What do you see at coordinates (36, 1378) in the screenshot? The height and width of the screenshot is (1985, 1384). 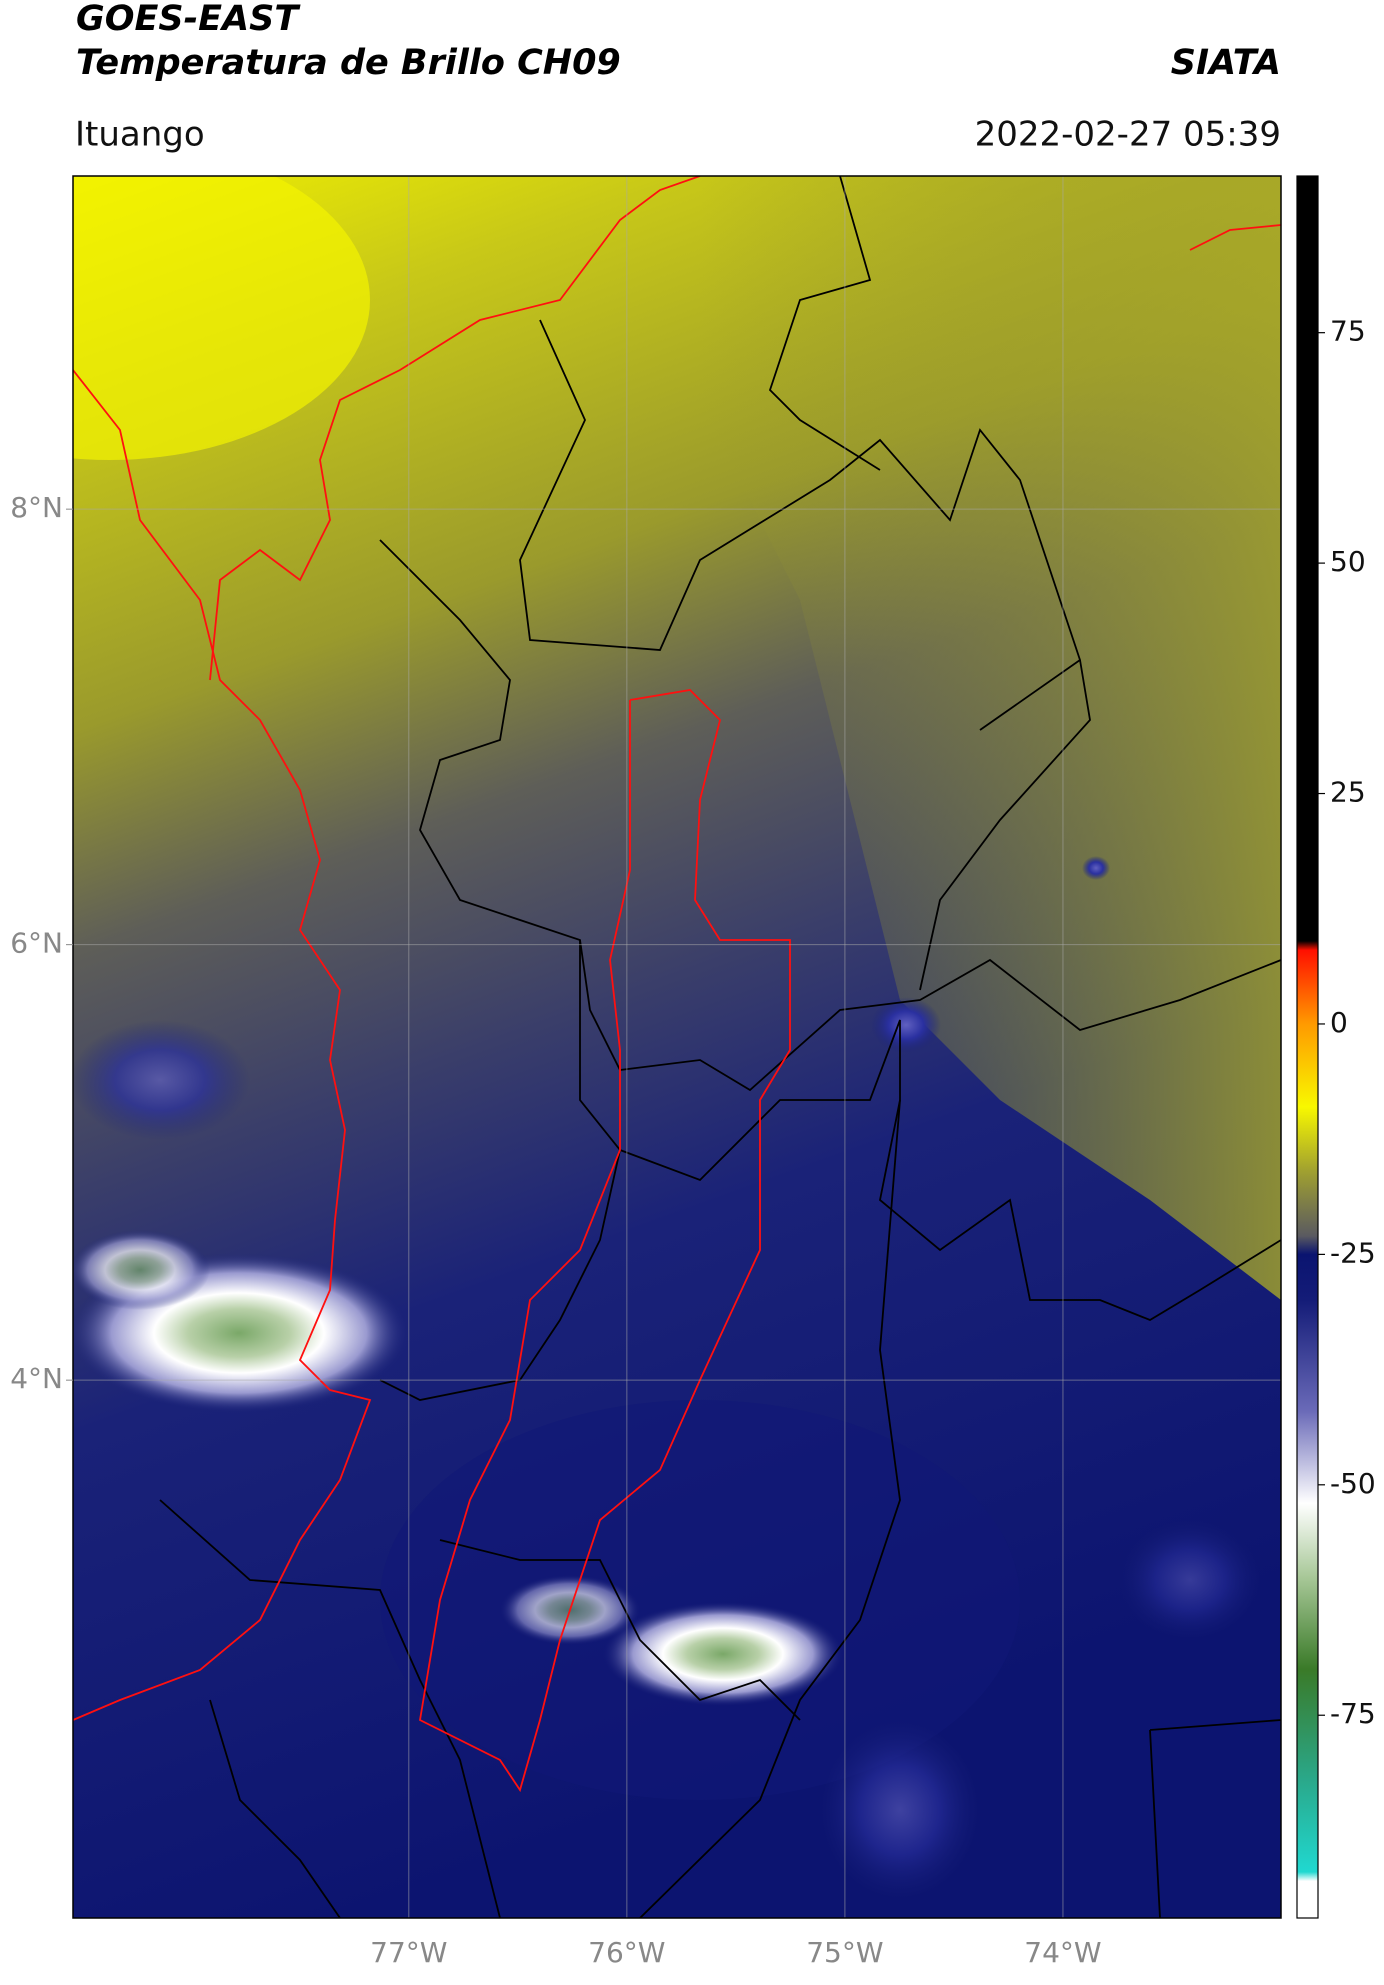 I see `y-tick-label: 4°N` at bounding box center [36, 1378].